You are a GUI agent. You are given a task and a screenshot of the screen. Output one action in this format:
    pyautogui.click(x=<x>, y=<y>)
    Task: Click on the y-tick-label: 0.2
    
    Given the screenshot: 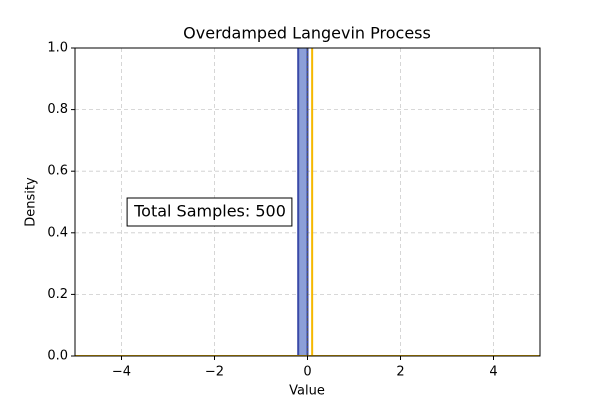 What is the action you would take?
    pyautogui.click(x=57, y=294)
    